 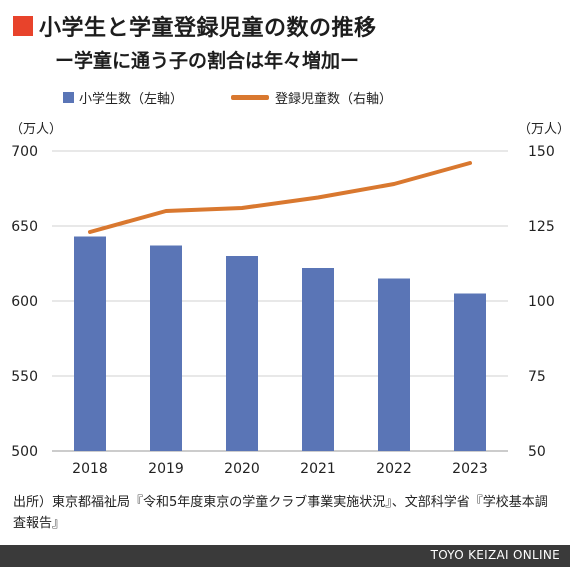 I want to click on y-left-tick-label: 700, so click(x=24, y=152).